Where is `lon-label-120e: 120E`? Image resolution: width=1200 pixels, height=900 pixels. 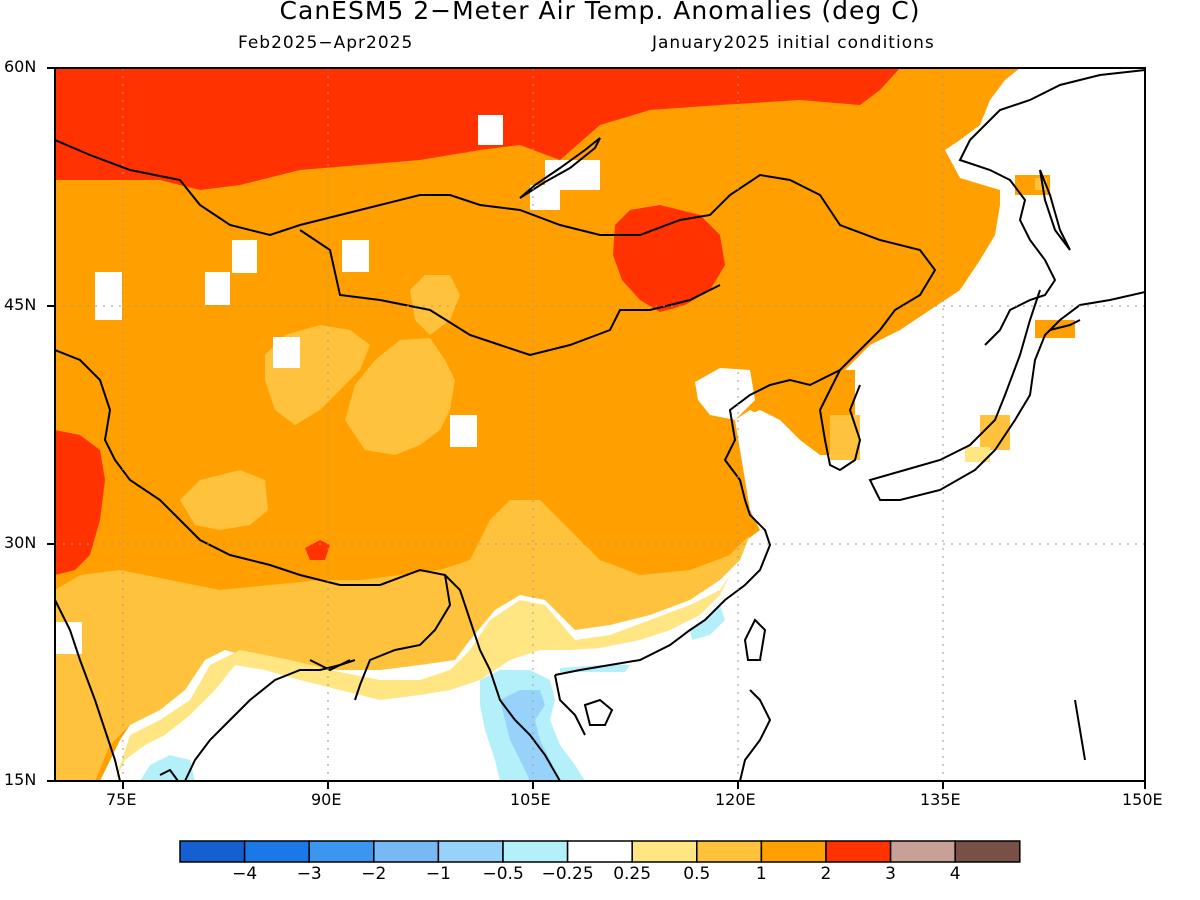 lon-label-120e: 120E is located at coordinates (735, 799).